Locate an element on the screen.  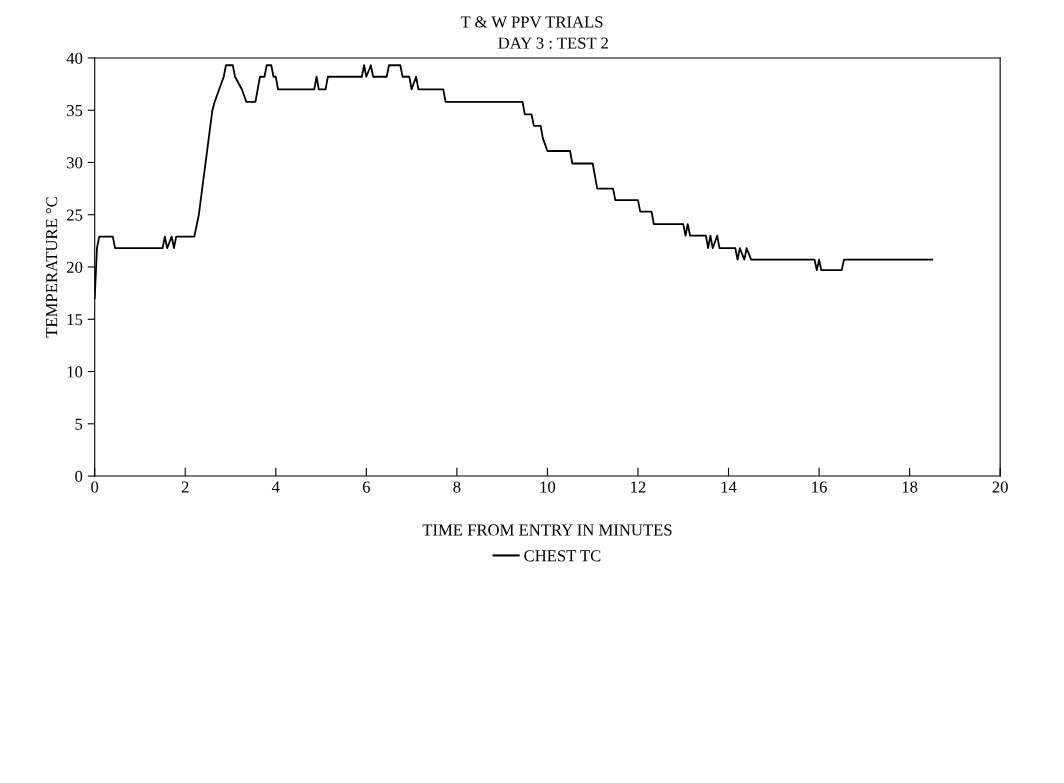
x-tick-label: 18 is located at coordinates (910, 487).